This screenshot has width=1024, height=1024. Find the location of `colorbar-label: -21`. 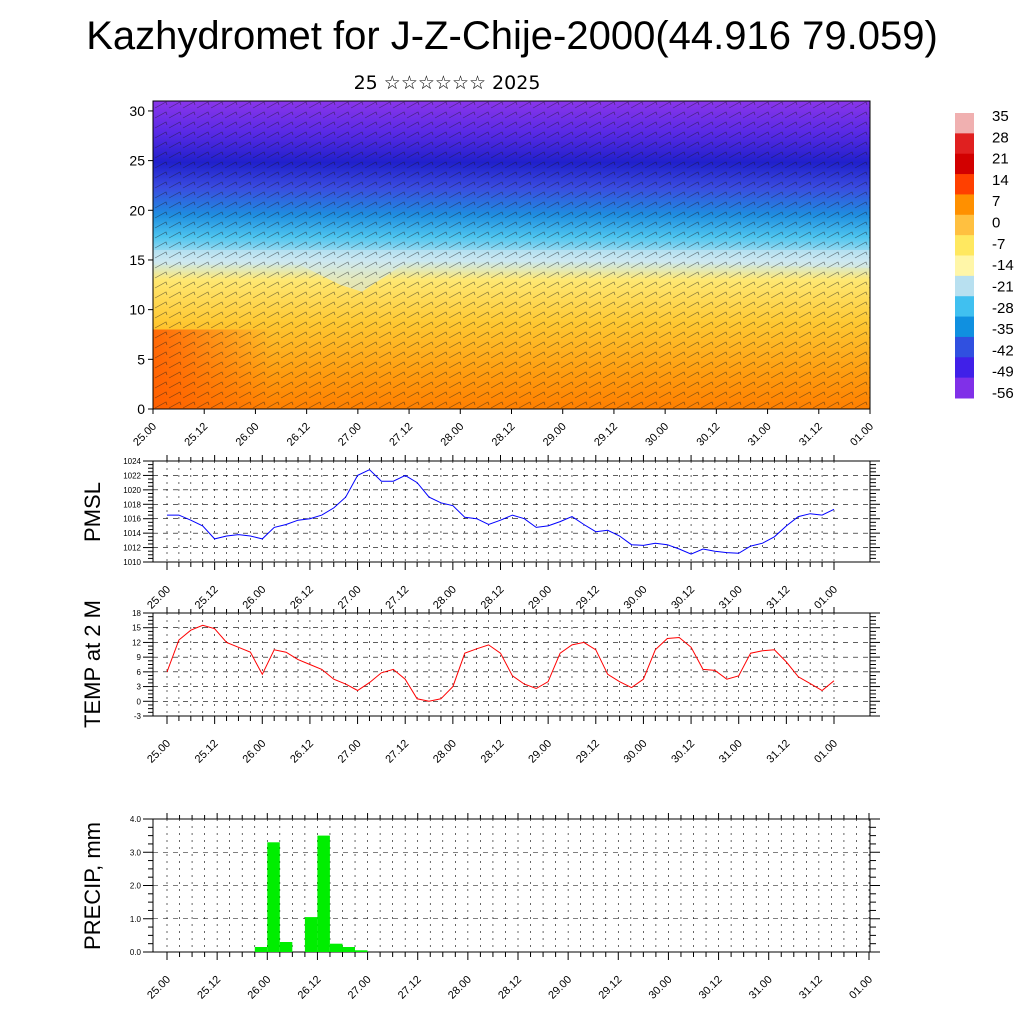

colorbar-label: -21 is located at coordinates (1003, 286).